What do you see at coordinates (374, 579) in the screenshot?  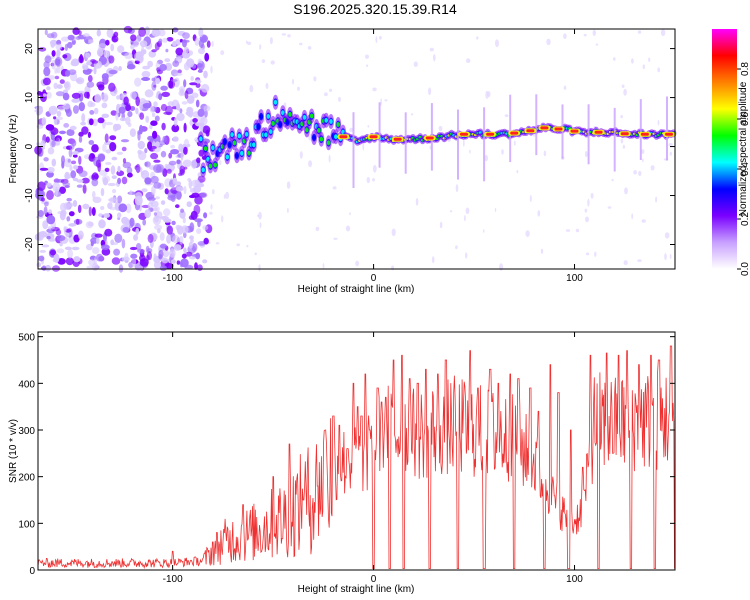 I see `x-tick-label: 0` at bounding box center [374, 579].